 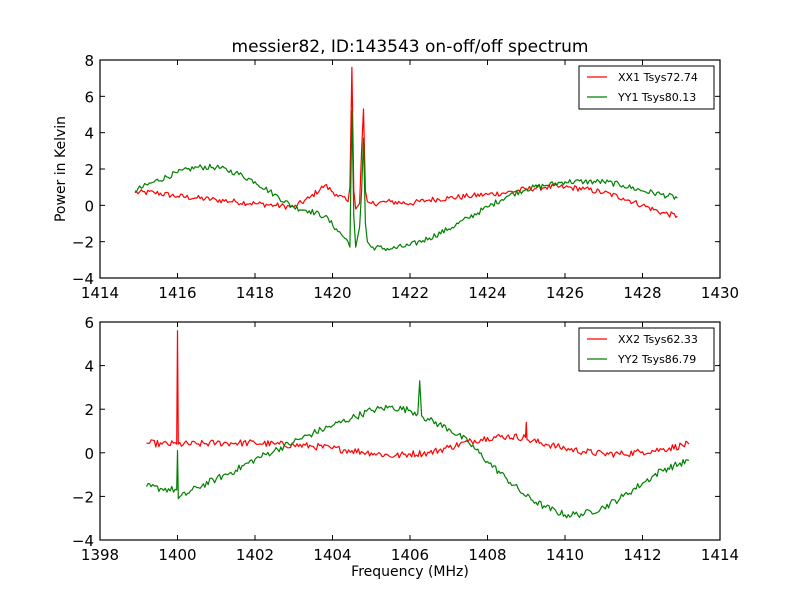 I want to click on chart-title: messier82, ID:143543 on-off/off spectrum, so click(x=410, y=47).